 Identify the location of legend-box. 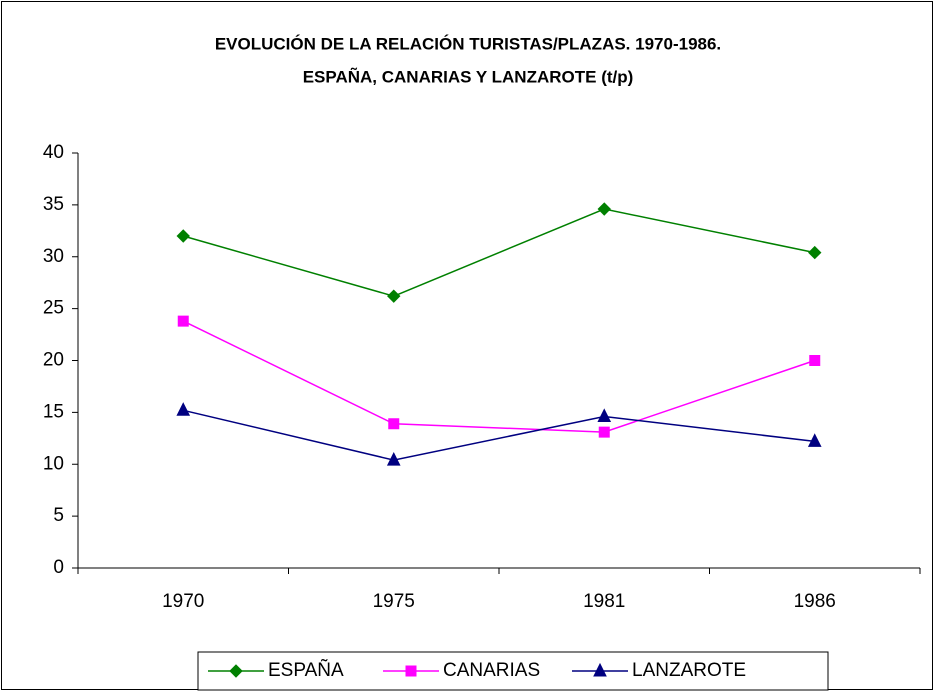
(513, 671).